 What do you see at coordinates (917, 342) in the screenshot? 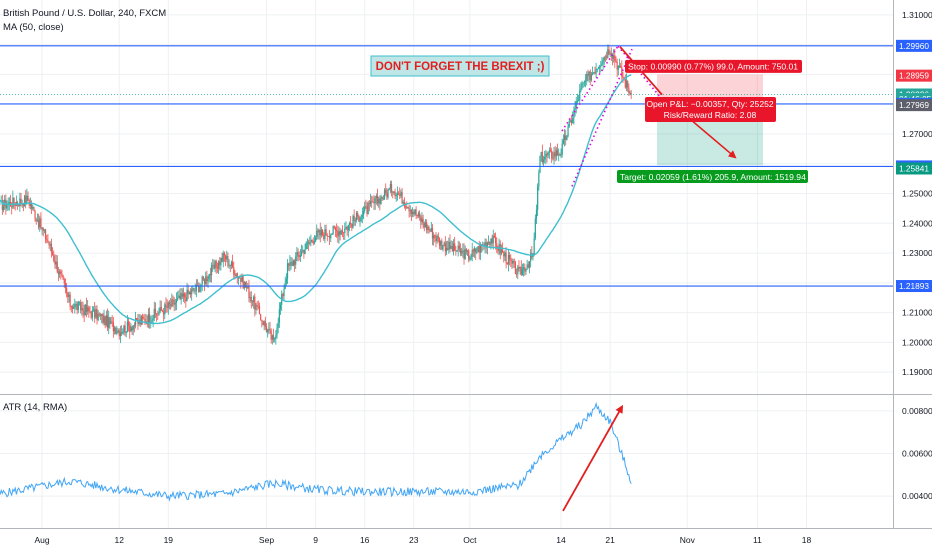
I see `y-tick-label: 1.20000` at bounding box center [917, 342].